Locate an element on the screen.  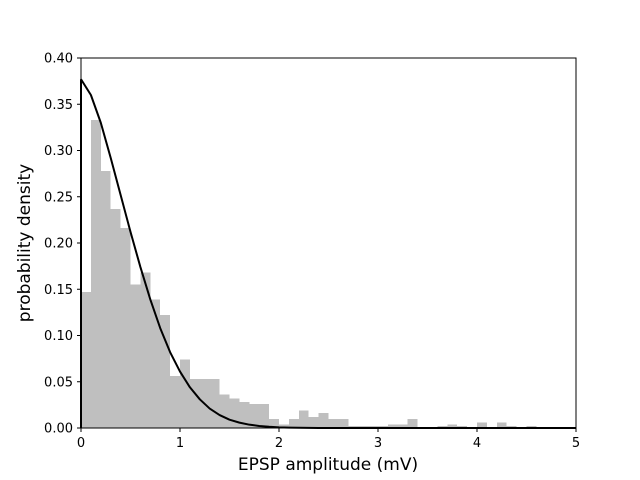
x-tick-label: 3 is located at coordinates (378, 443).